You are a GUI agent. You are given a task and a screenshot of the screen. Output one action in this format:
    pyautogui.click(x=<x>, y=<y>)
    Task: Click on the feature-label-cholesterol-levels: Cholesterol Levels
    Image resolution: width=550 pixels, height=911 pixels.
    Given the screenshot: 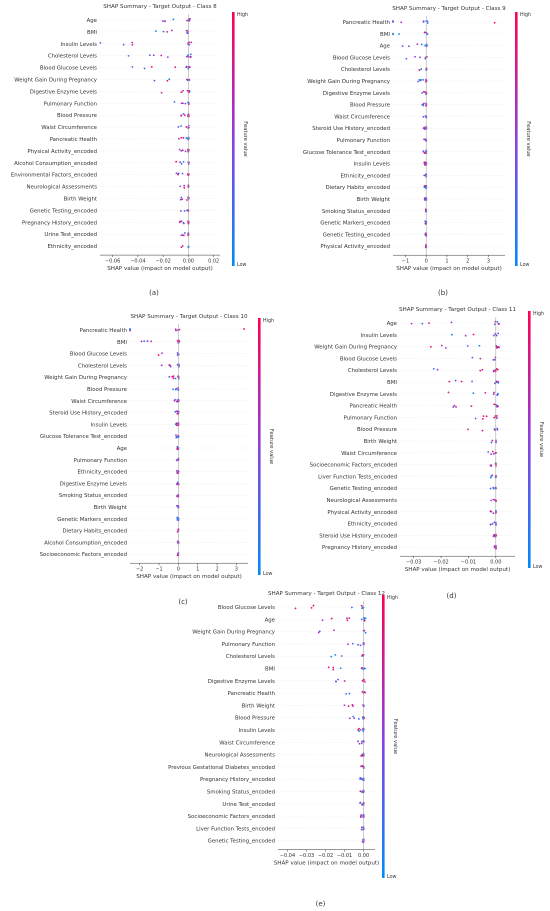 What is the action you would take?
    pyautogui.click(x=72, y=57)
    